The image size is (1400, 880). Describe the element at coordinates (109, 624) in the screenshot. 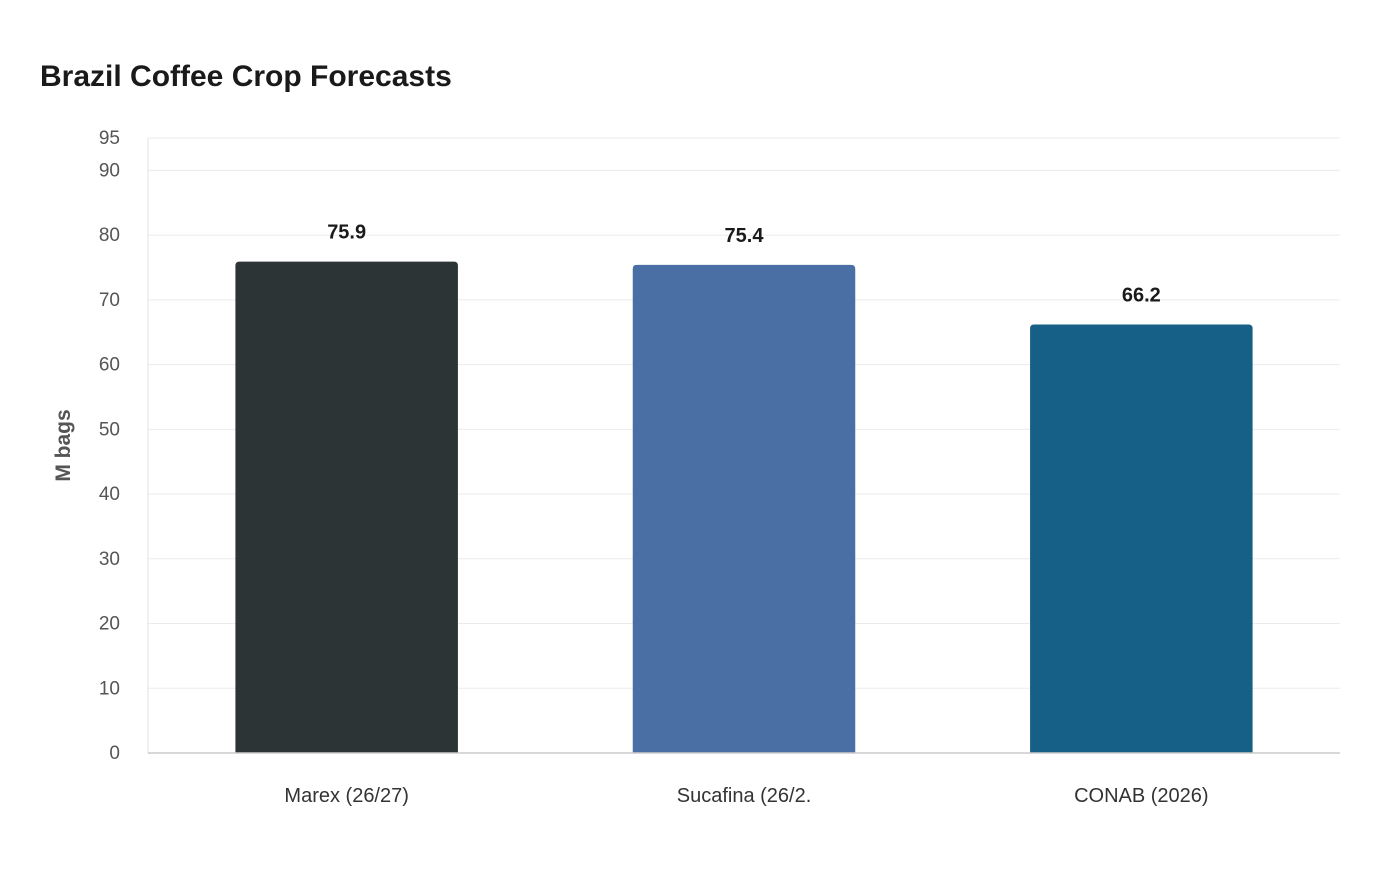

I see `y-tick-label: 20` at that location.